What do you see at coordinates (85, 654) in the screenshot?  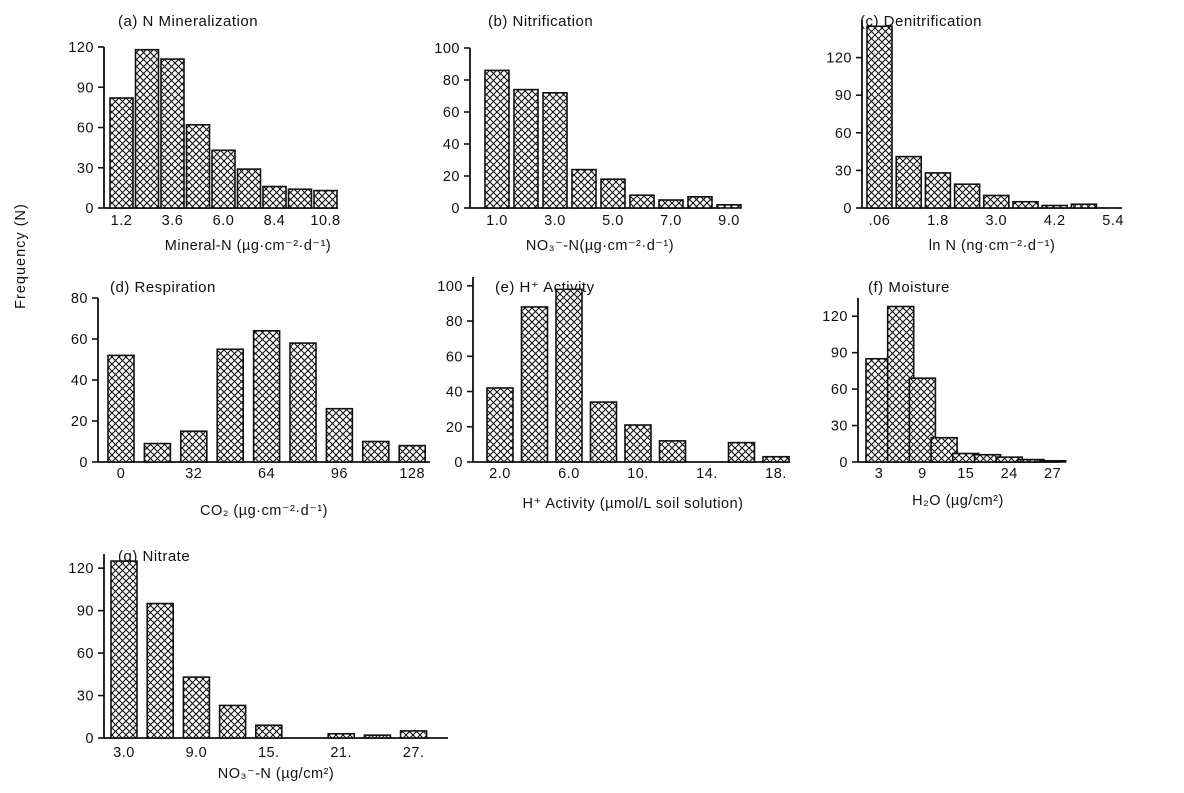 I see `panel-g-y-tick-label: 60` at bounding box center [85, 654].